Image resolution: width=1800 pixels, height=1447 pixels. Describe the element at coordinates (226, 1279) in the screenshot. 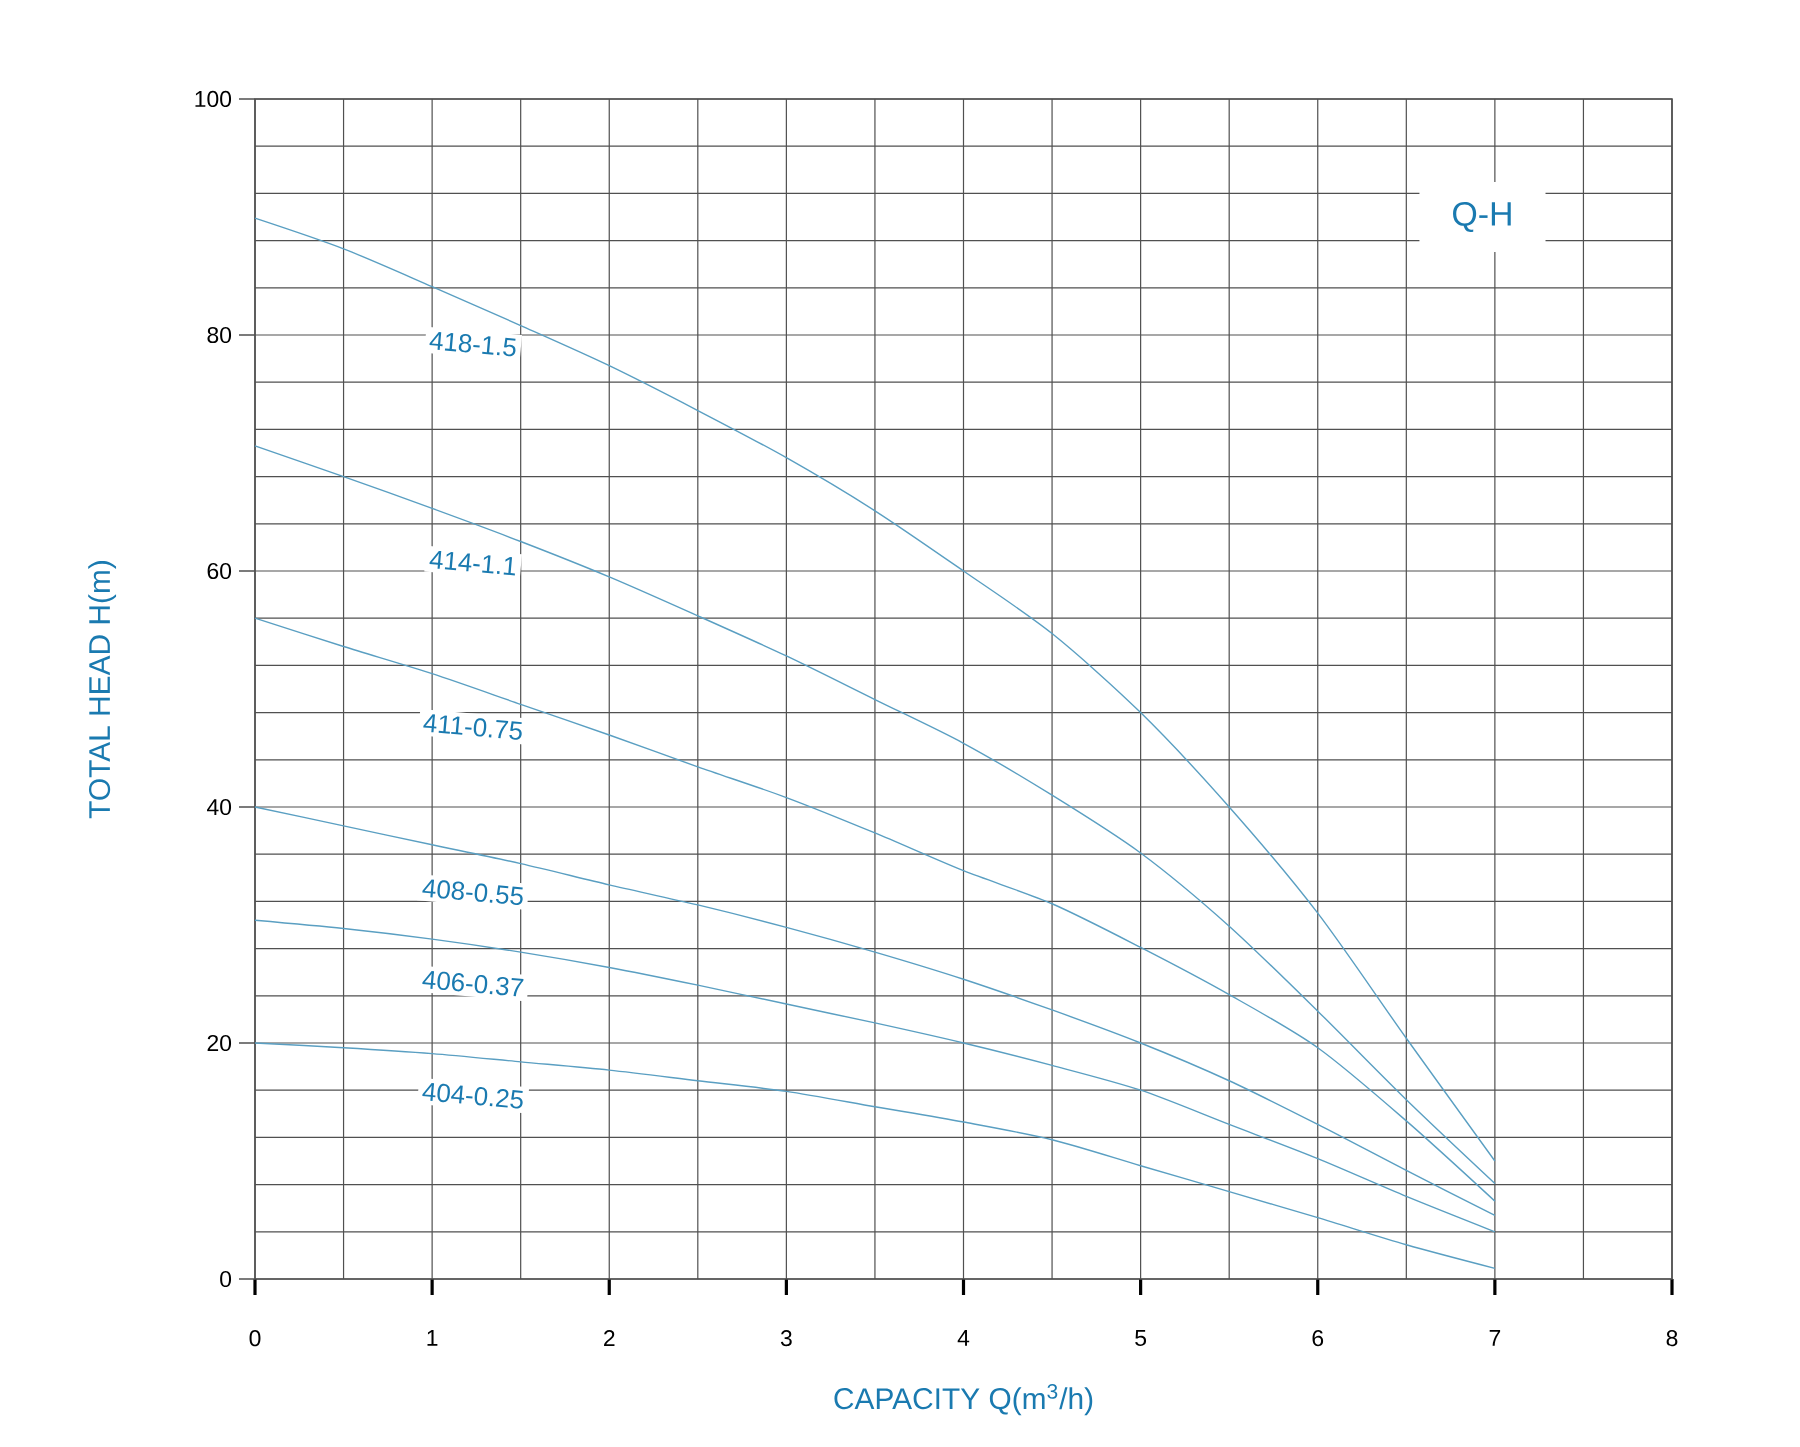

I see `y-tick-label: 0` at that location.